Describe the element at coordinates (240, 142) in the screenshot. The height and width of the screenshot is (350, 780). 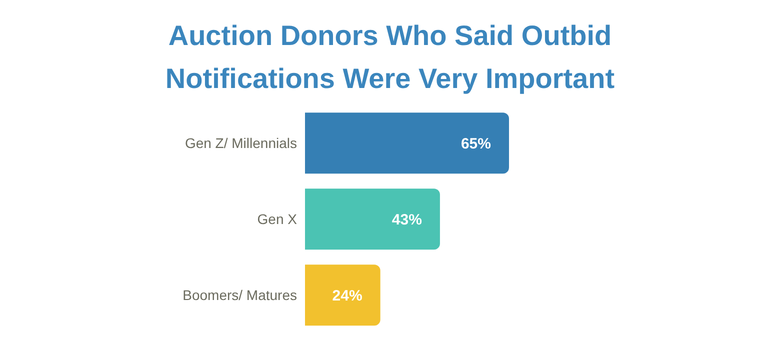
I see `y-tick-label: Gen Z/ Millennials` at that location.